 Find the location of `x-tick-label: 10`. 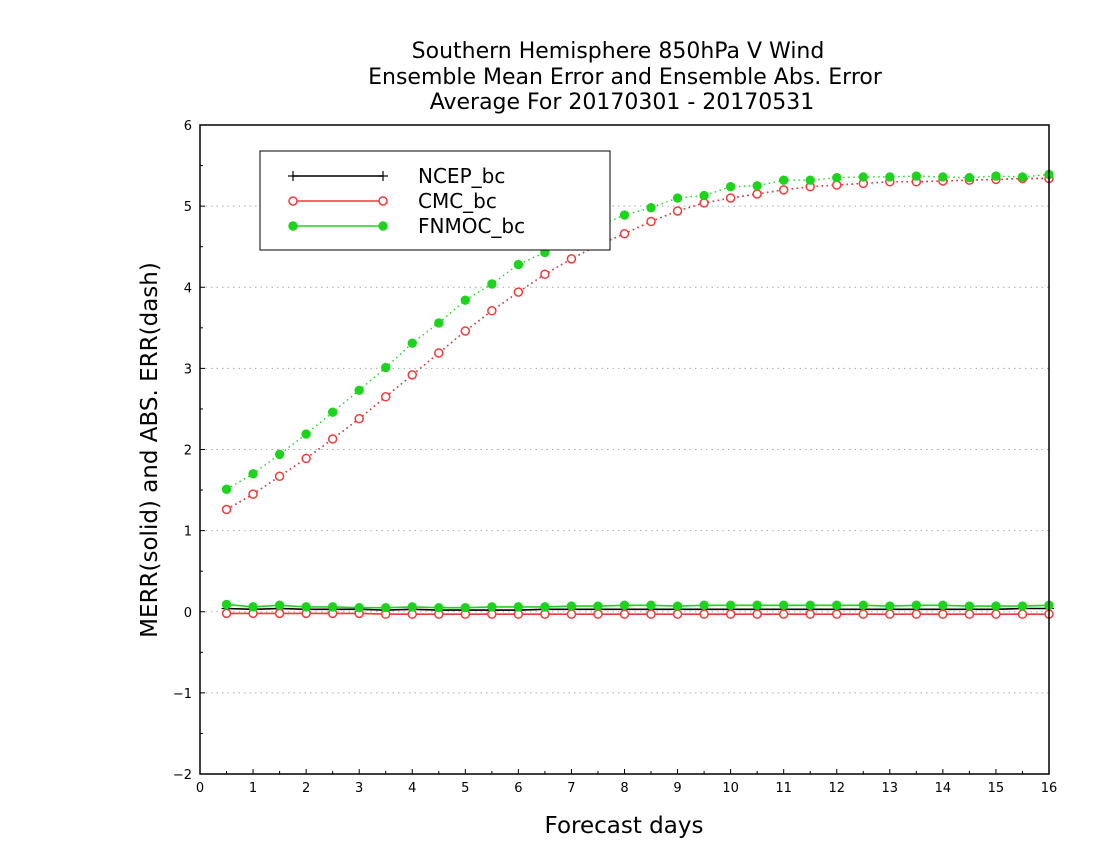

x-tick-label: 10 is located at coordinates (730, 788).